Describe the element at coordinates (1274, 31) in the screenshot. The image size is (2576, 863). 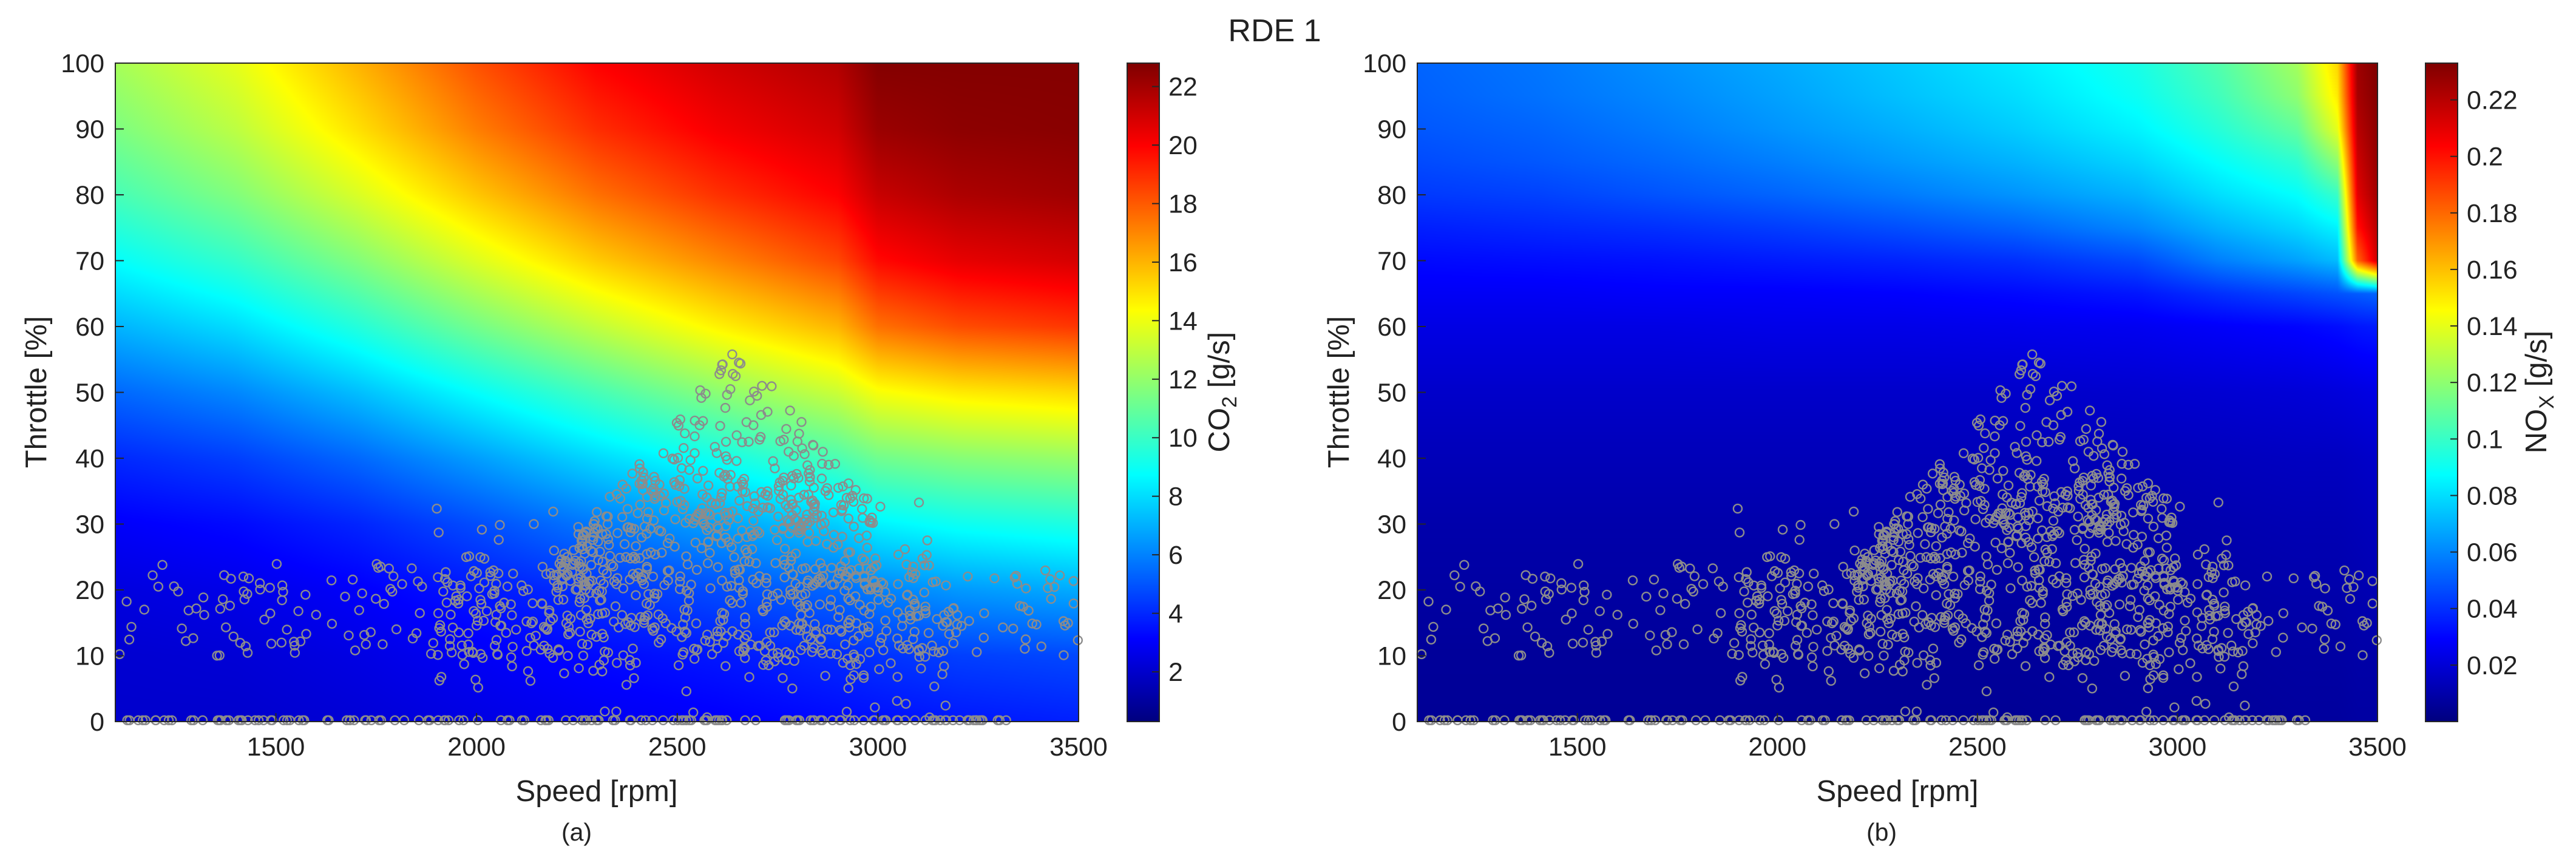
I see `figure-title: RDE 1` at that location.